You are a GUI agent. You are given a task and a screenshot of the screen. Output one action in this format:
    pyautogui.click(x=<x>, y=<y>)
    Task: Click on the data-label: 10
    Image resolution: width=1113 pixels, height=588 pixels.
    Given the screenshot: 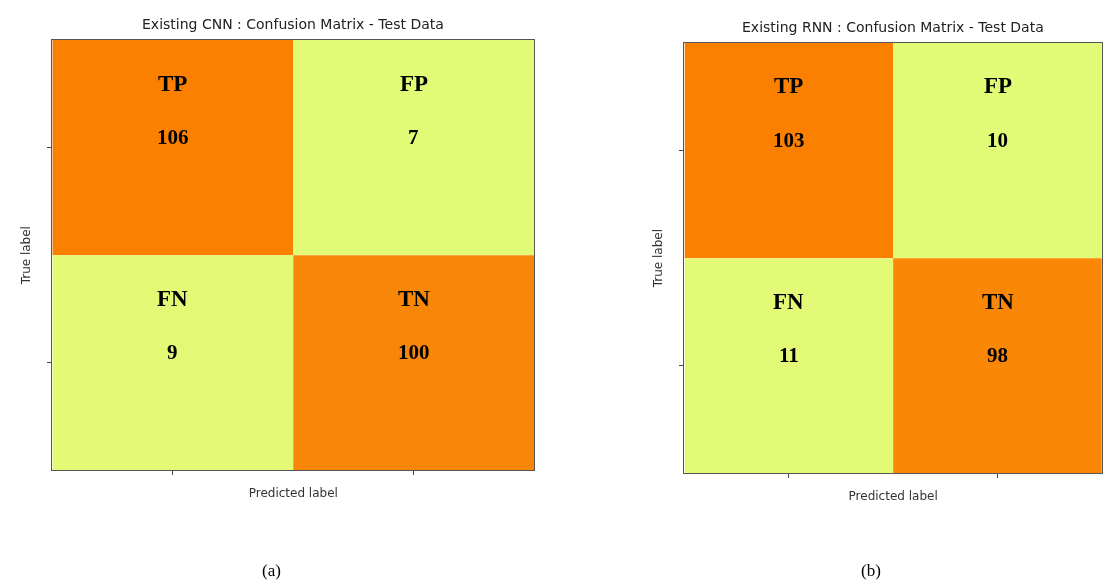 What is the action you would take?
    pyautogui.click(x=997, y=140)
    